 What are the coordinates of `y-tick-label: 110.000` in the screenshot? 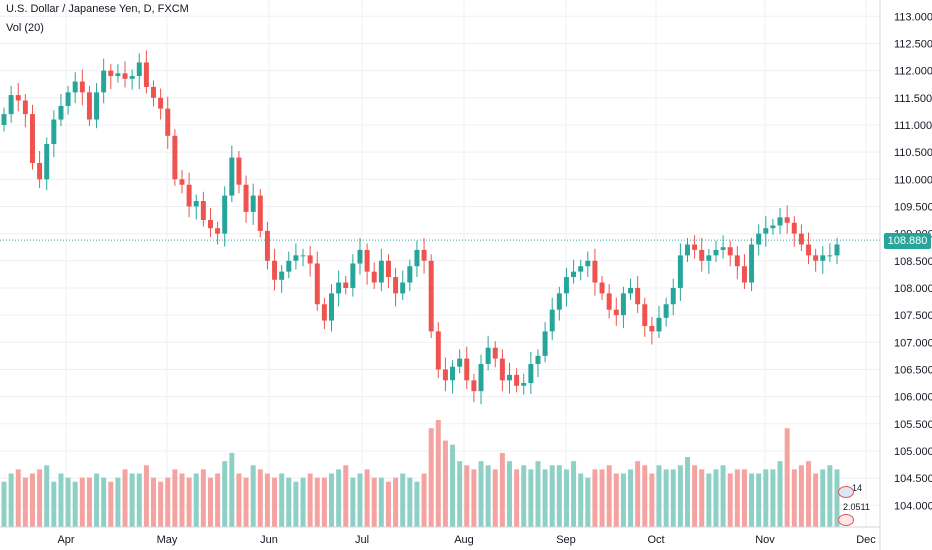 It's located at (913, 180).